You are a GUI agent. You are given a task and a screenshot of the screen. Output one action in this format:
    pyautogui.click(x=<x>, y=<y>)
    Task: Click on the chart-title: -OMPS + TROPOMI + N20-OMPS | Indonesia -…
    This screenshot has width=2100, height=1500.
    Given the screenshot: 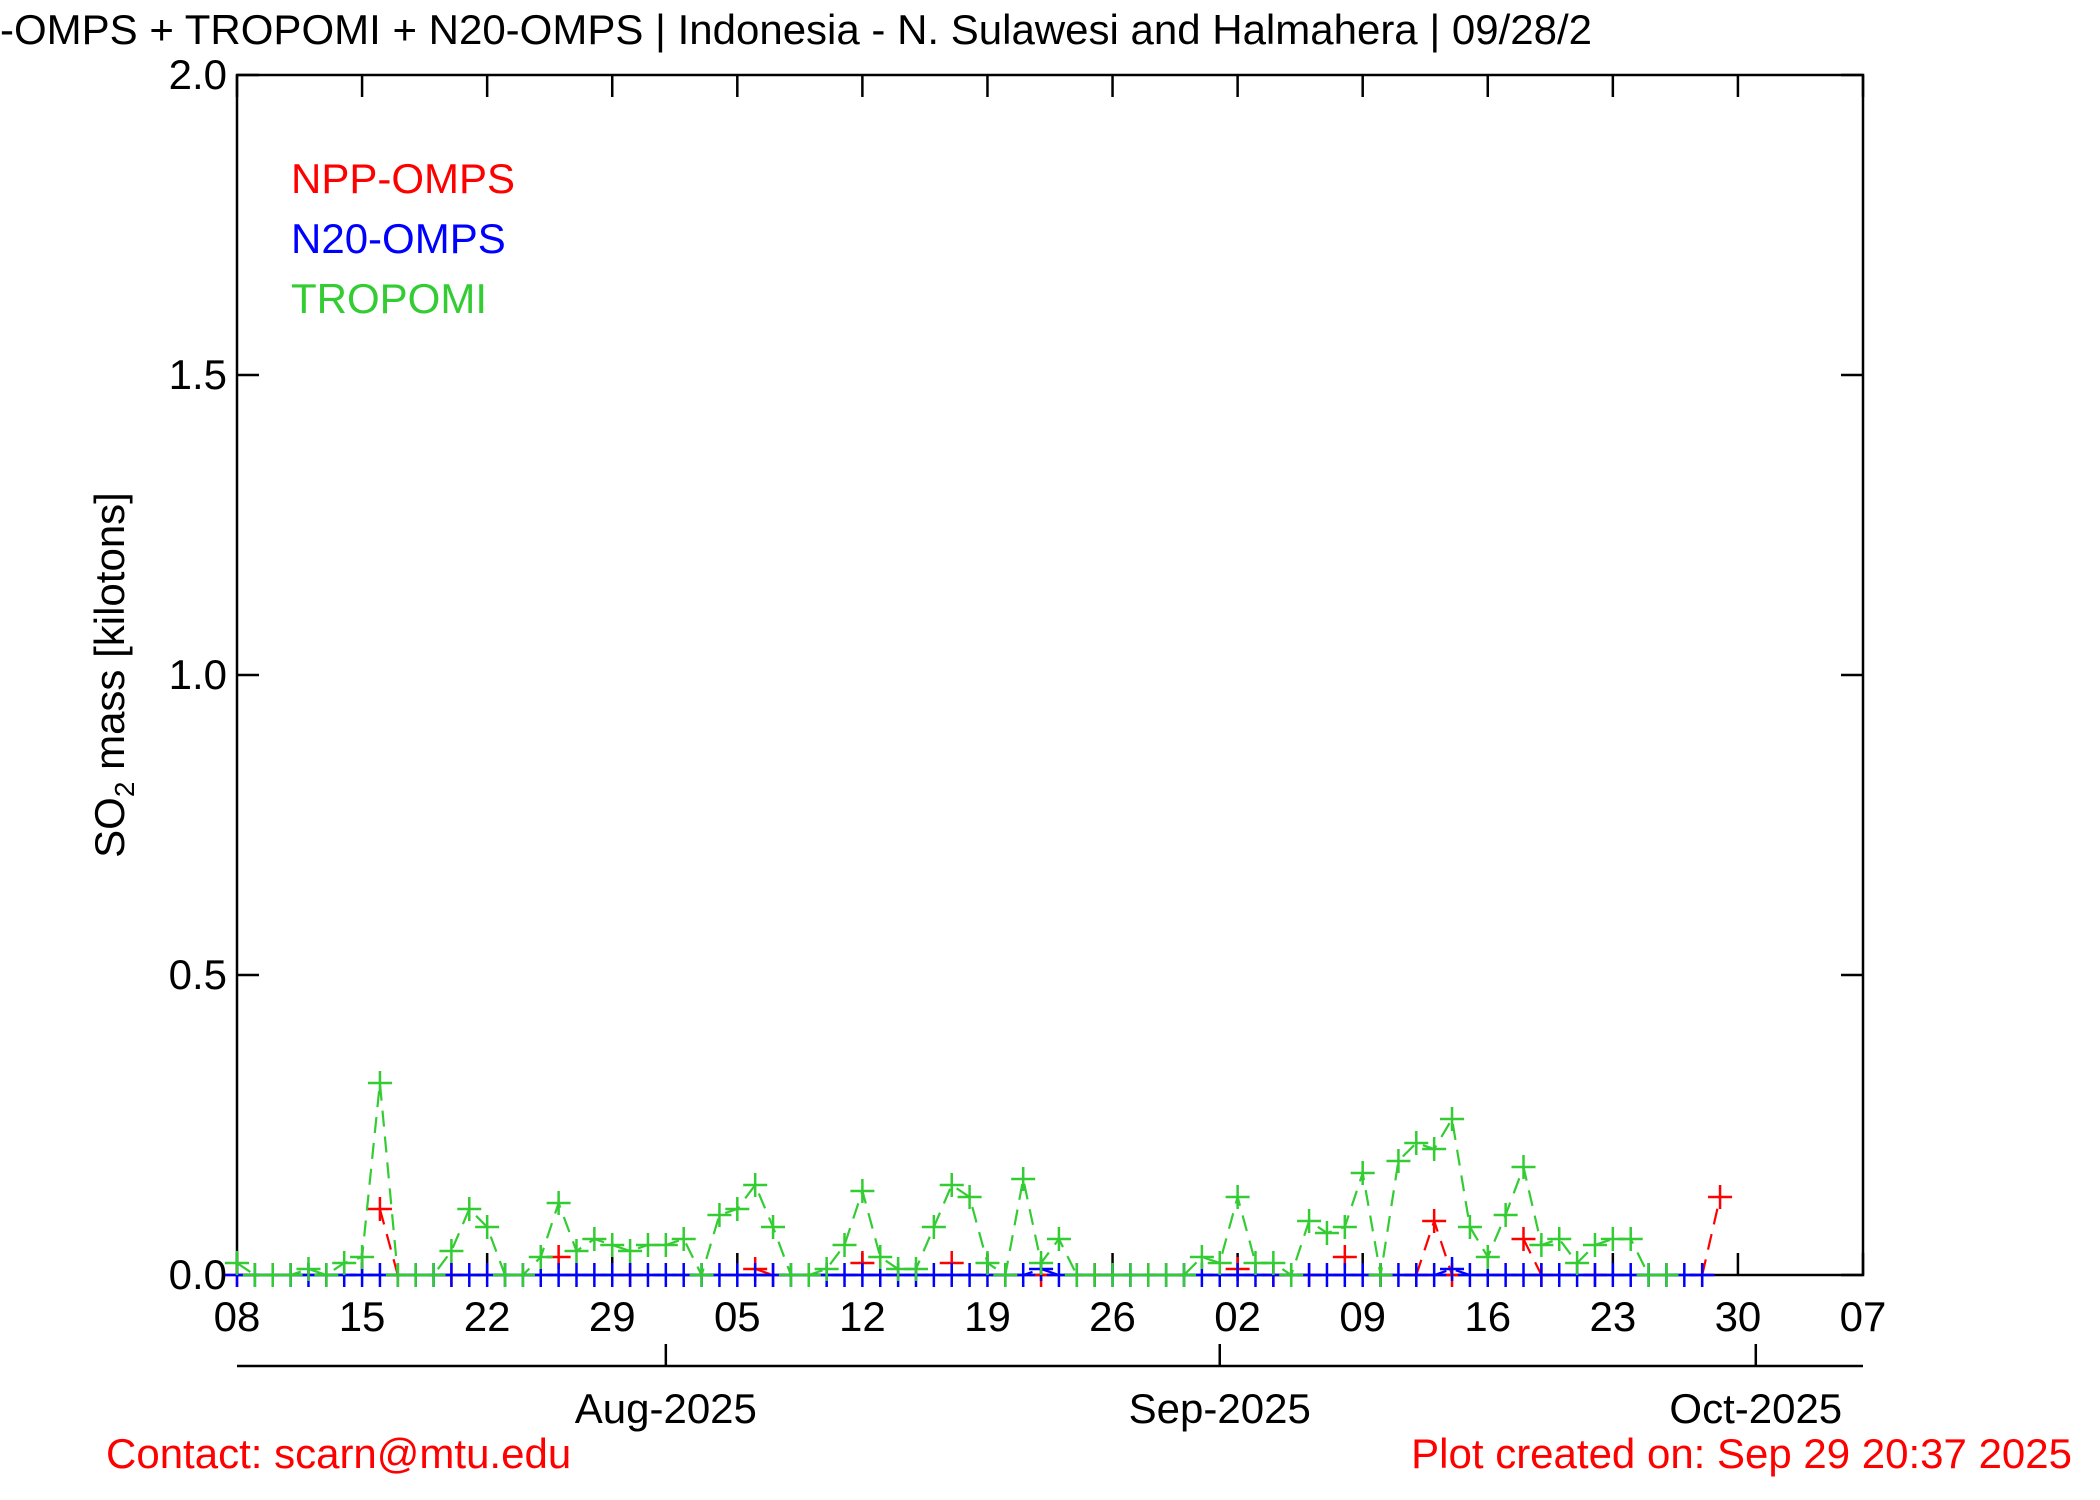 What is the action you would take?
    pyautogui.click(x=796, y=29)
    